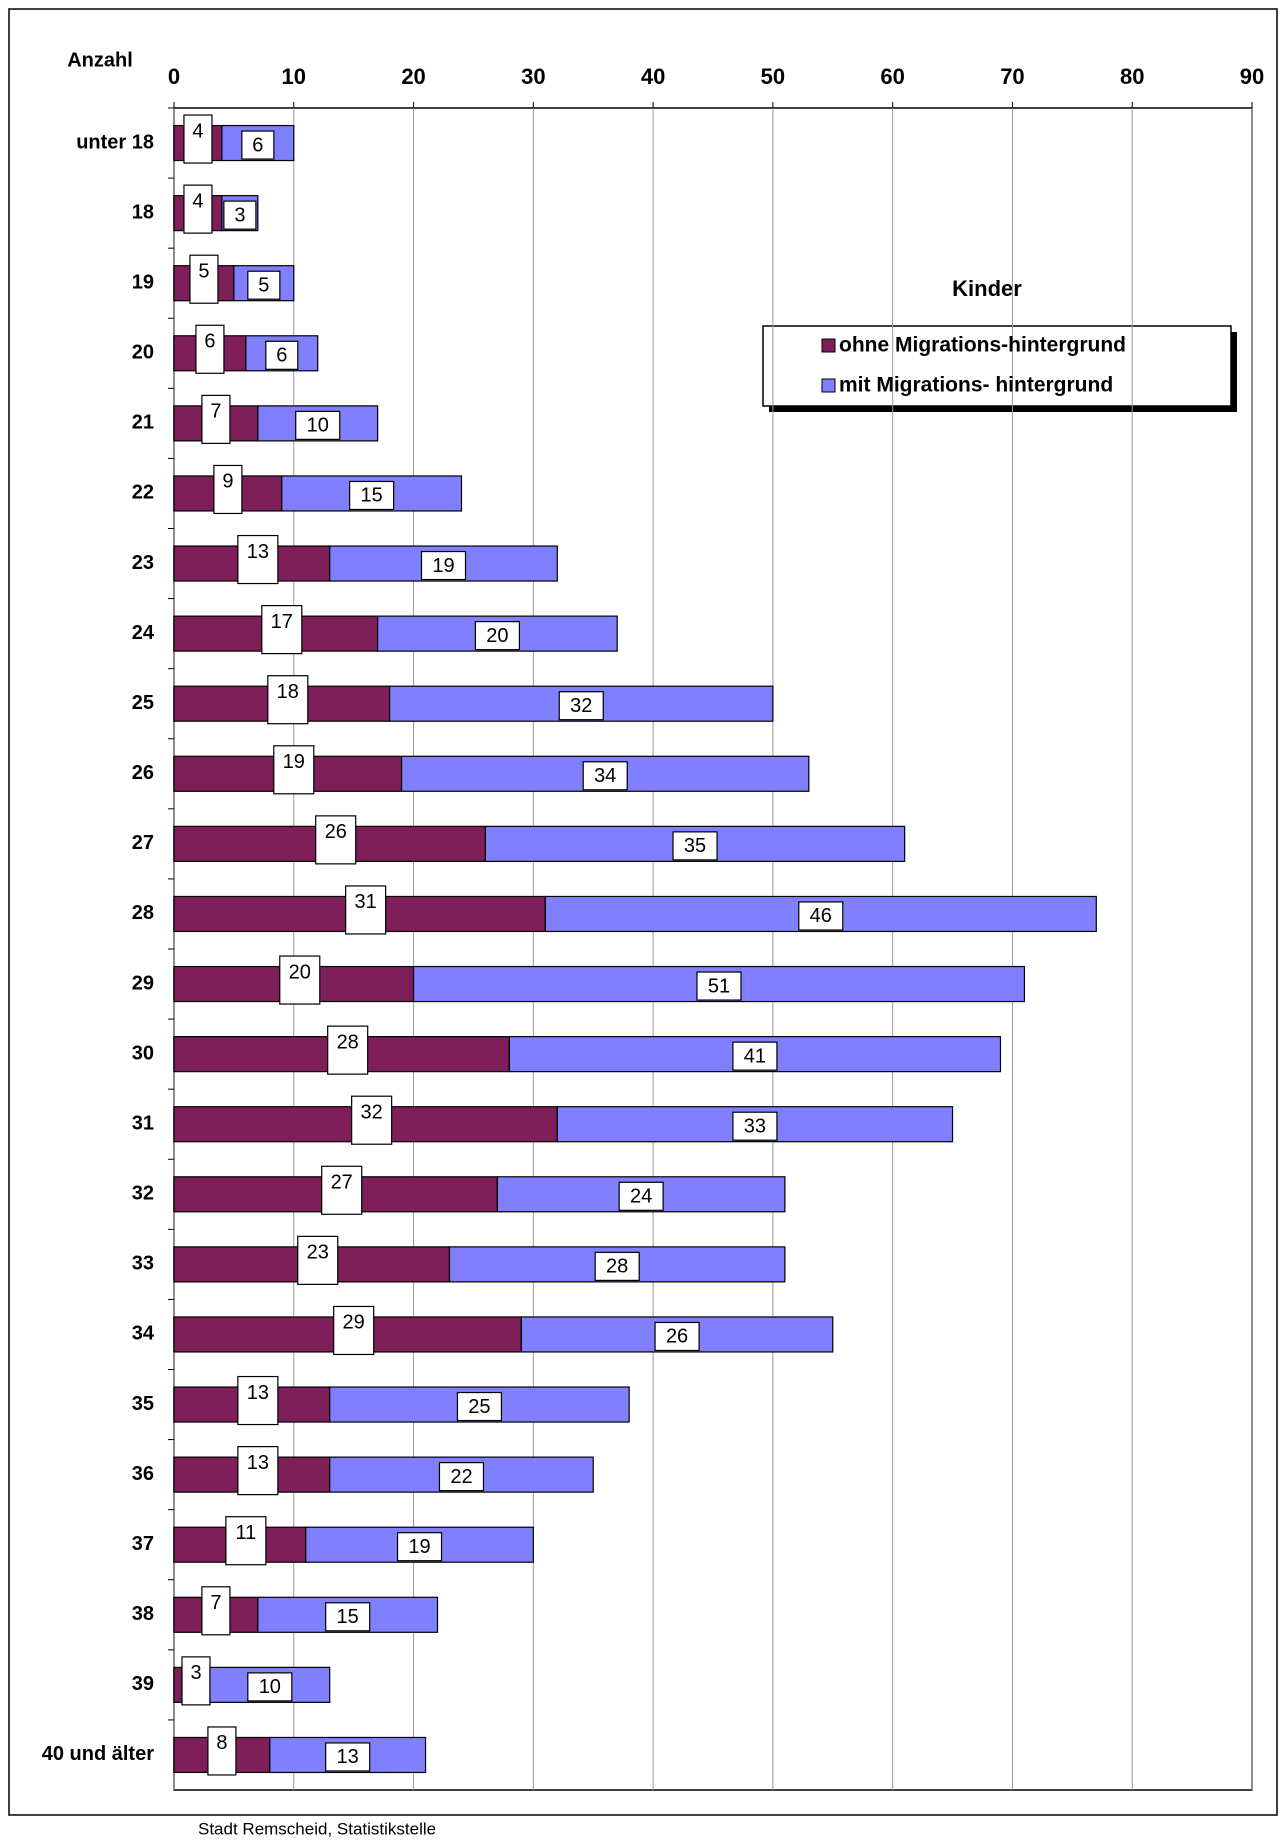 This screenshot has height=1848, width=1286. What do you see at coordinates (143, 353) in the screenshot?
I see `y-tick-label: 20` at bounding box center [143, 353].